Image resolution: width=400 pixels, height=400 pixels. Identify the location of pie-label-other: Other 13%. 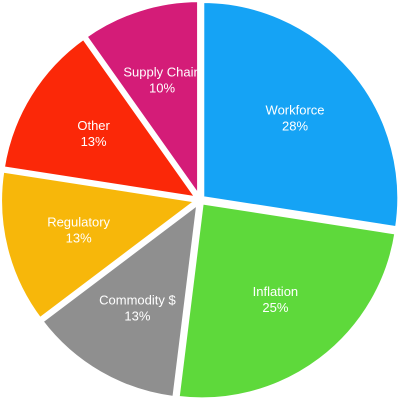
(93, 133).